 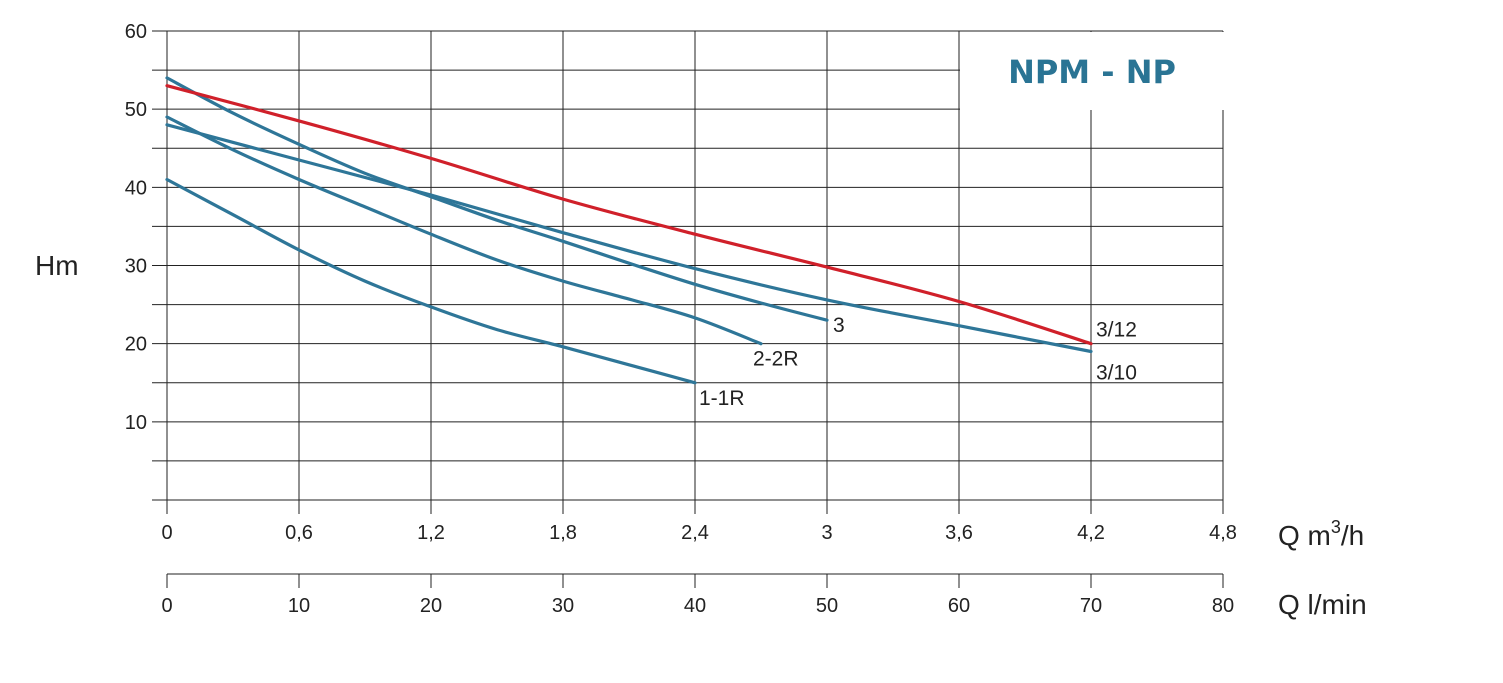 I want to click on x-axis-title-suffix: /h, so click(x=1352, y=535).